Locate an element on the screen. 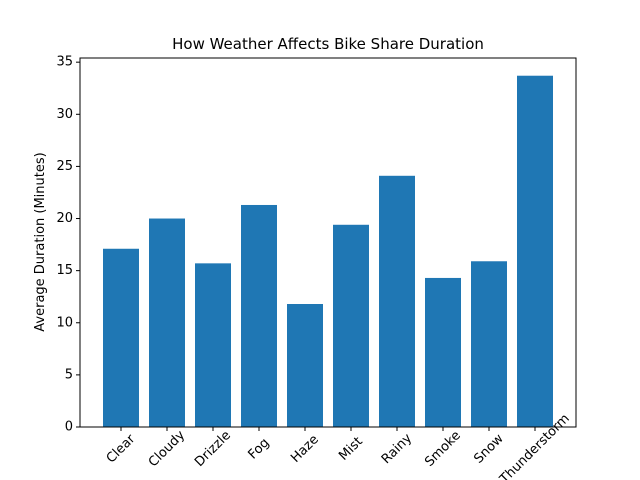 The width and height of the screenshot is (640, 480). x-tick-label: Haze is located at coordinates (305, 449).